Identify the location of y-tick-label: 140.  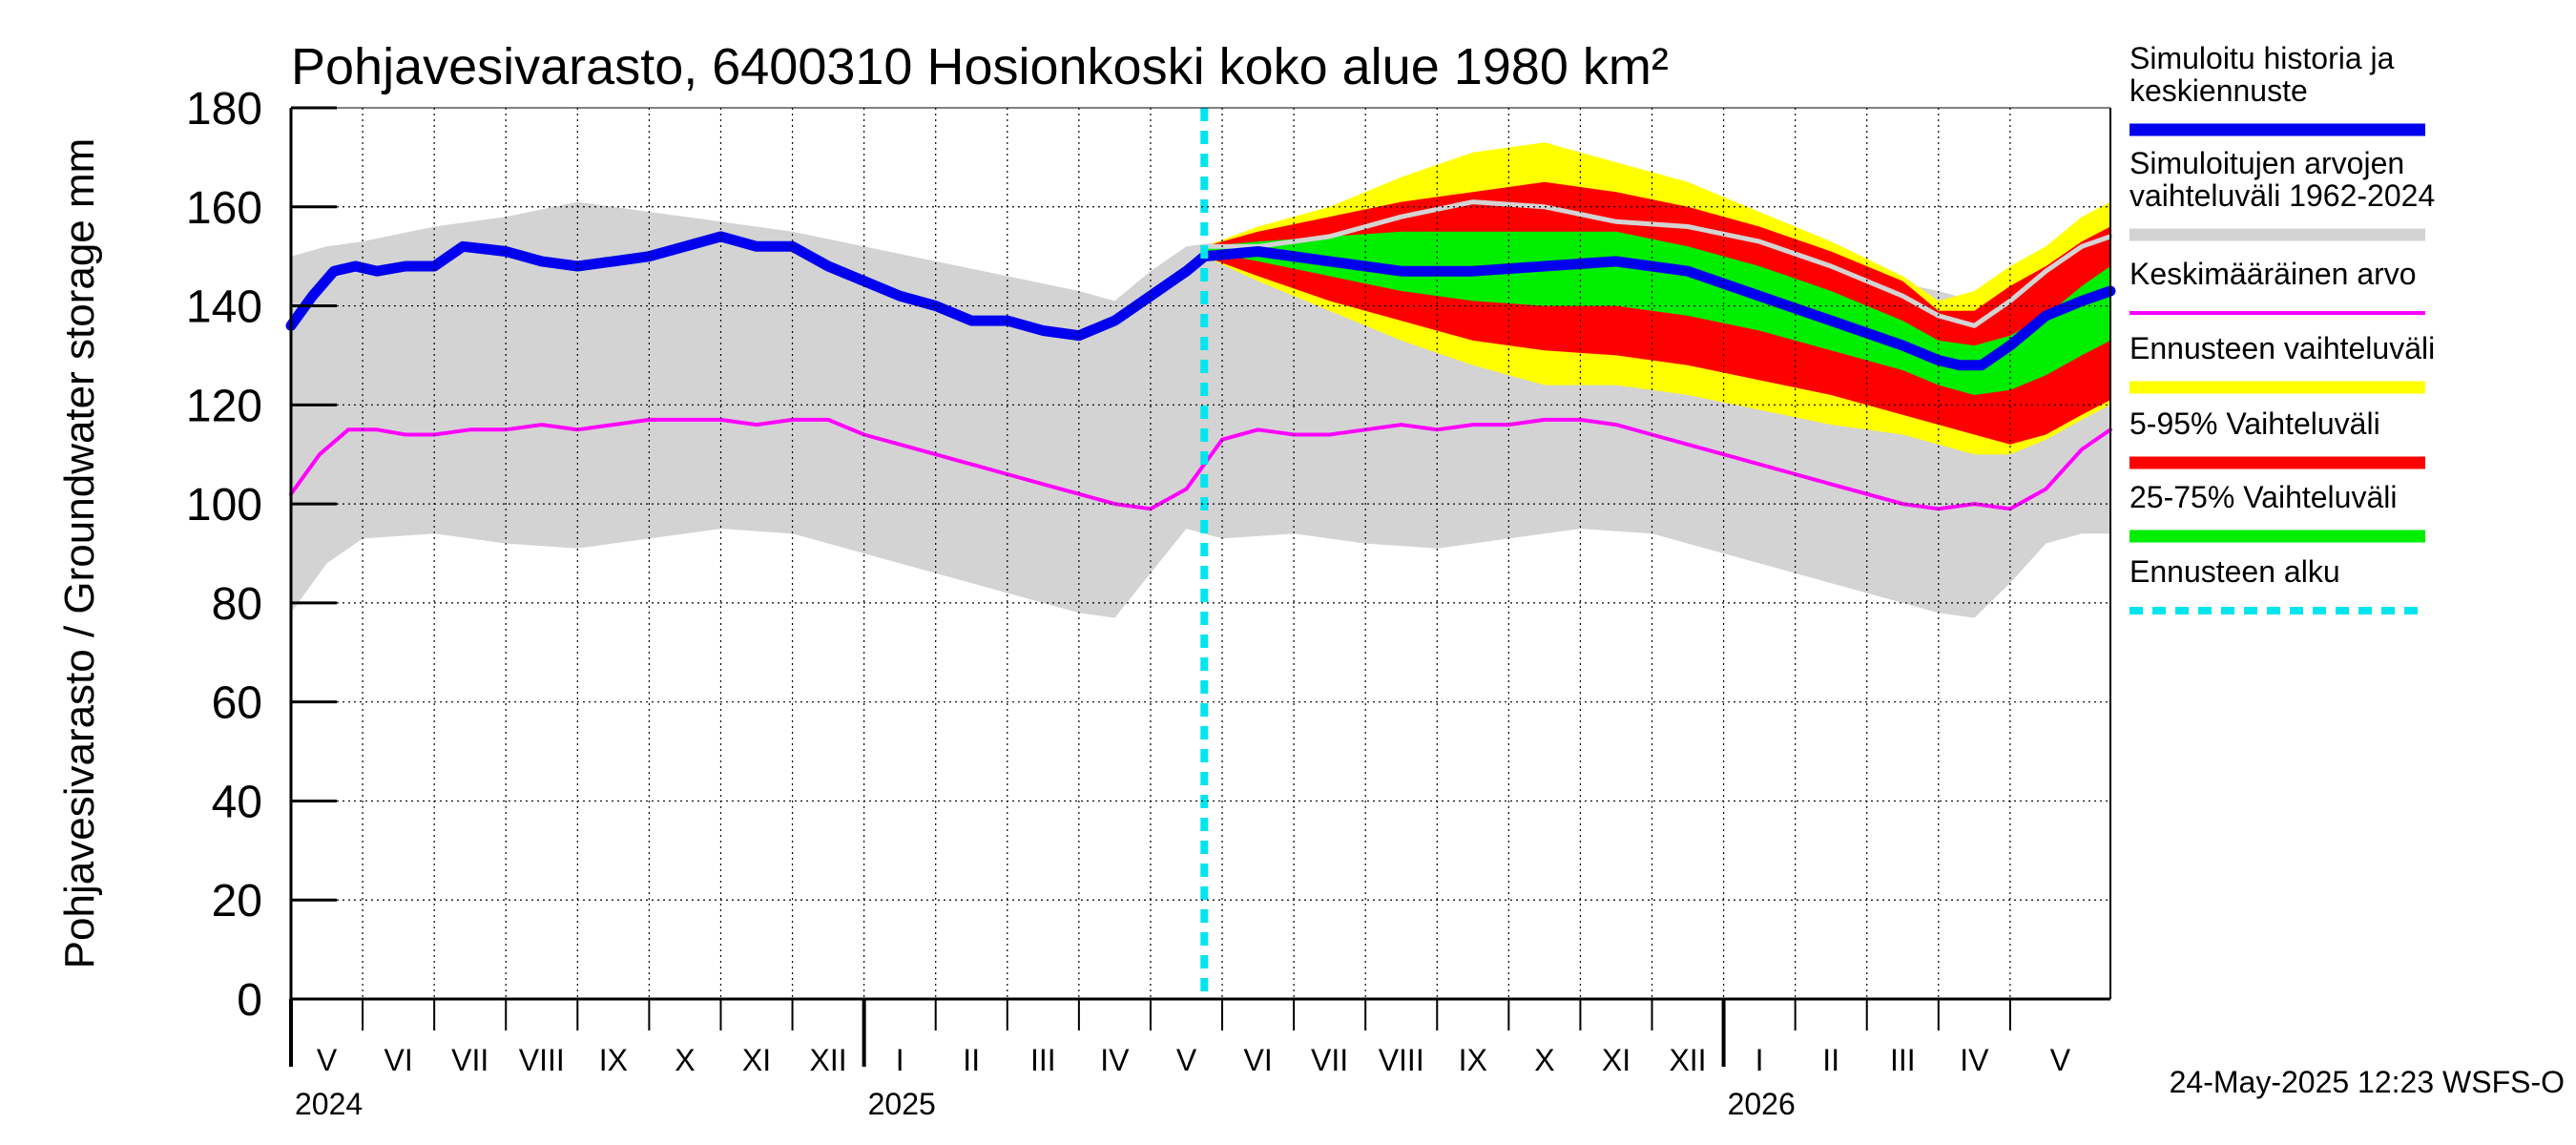
(224, 308).